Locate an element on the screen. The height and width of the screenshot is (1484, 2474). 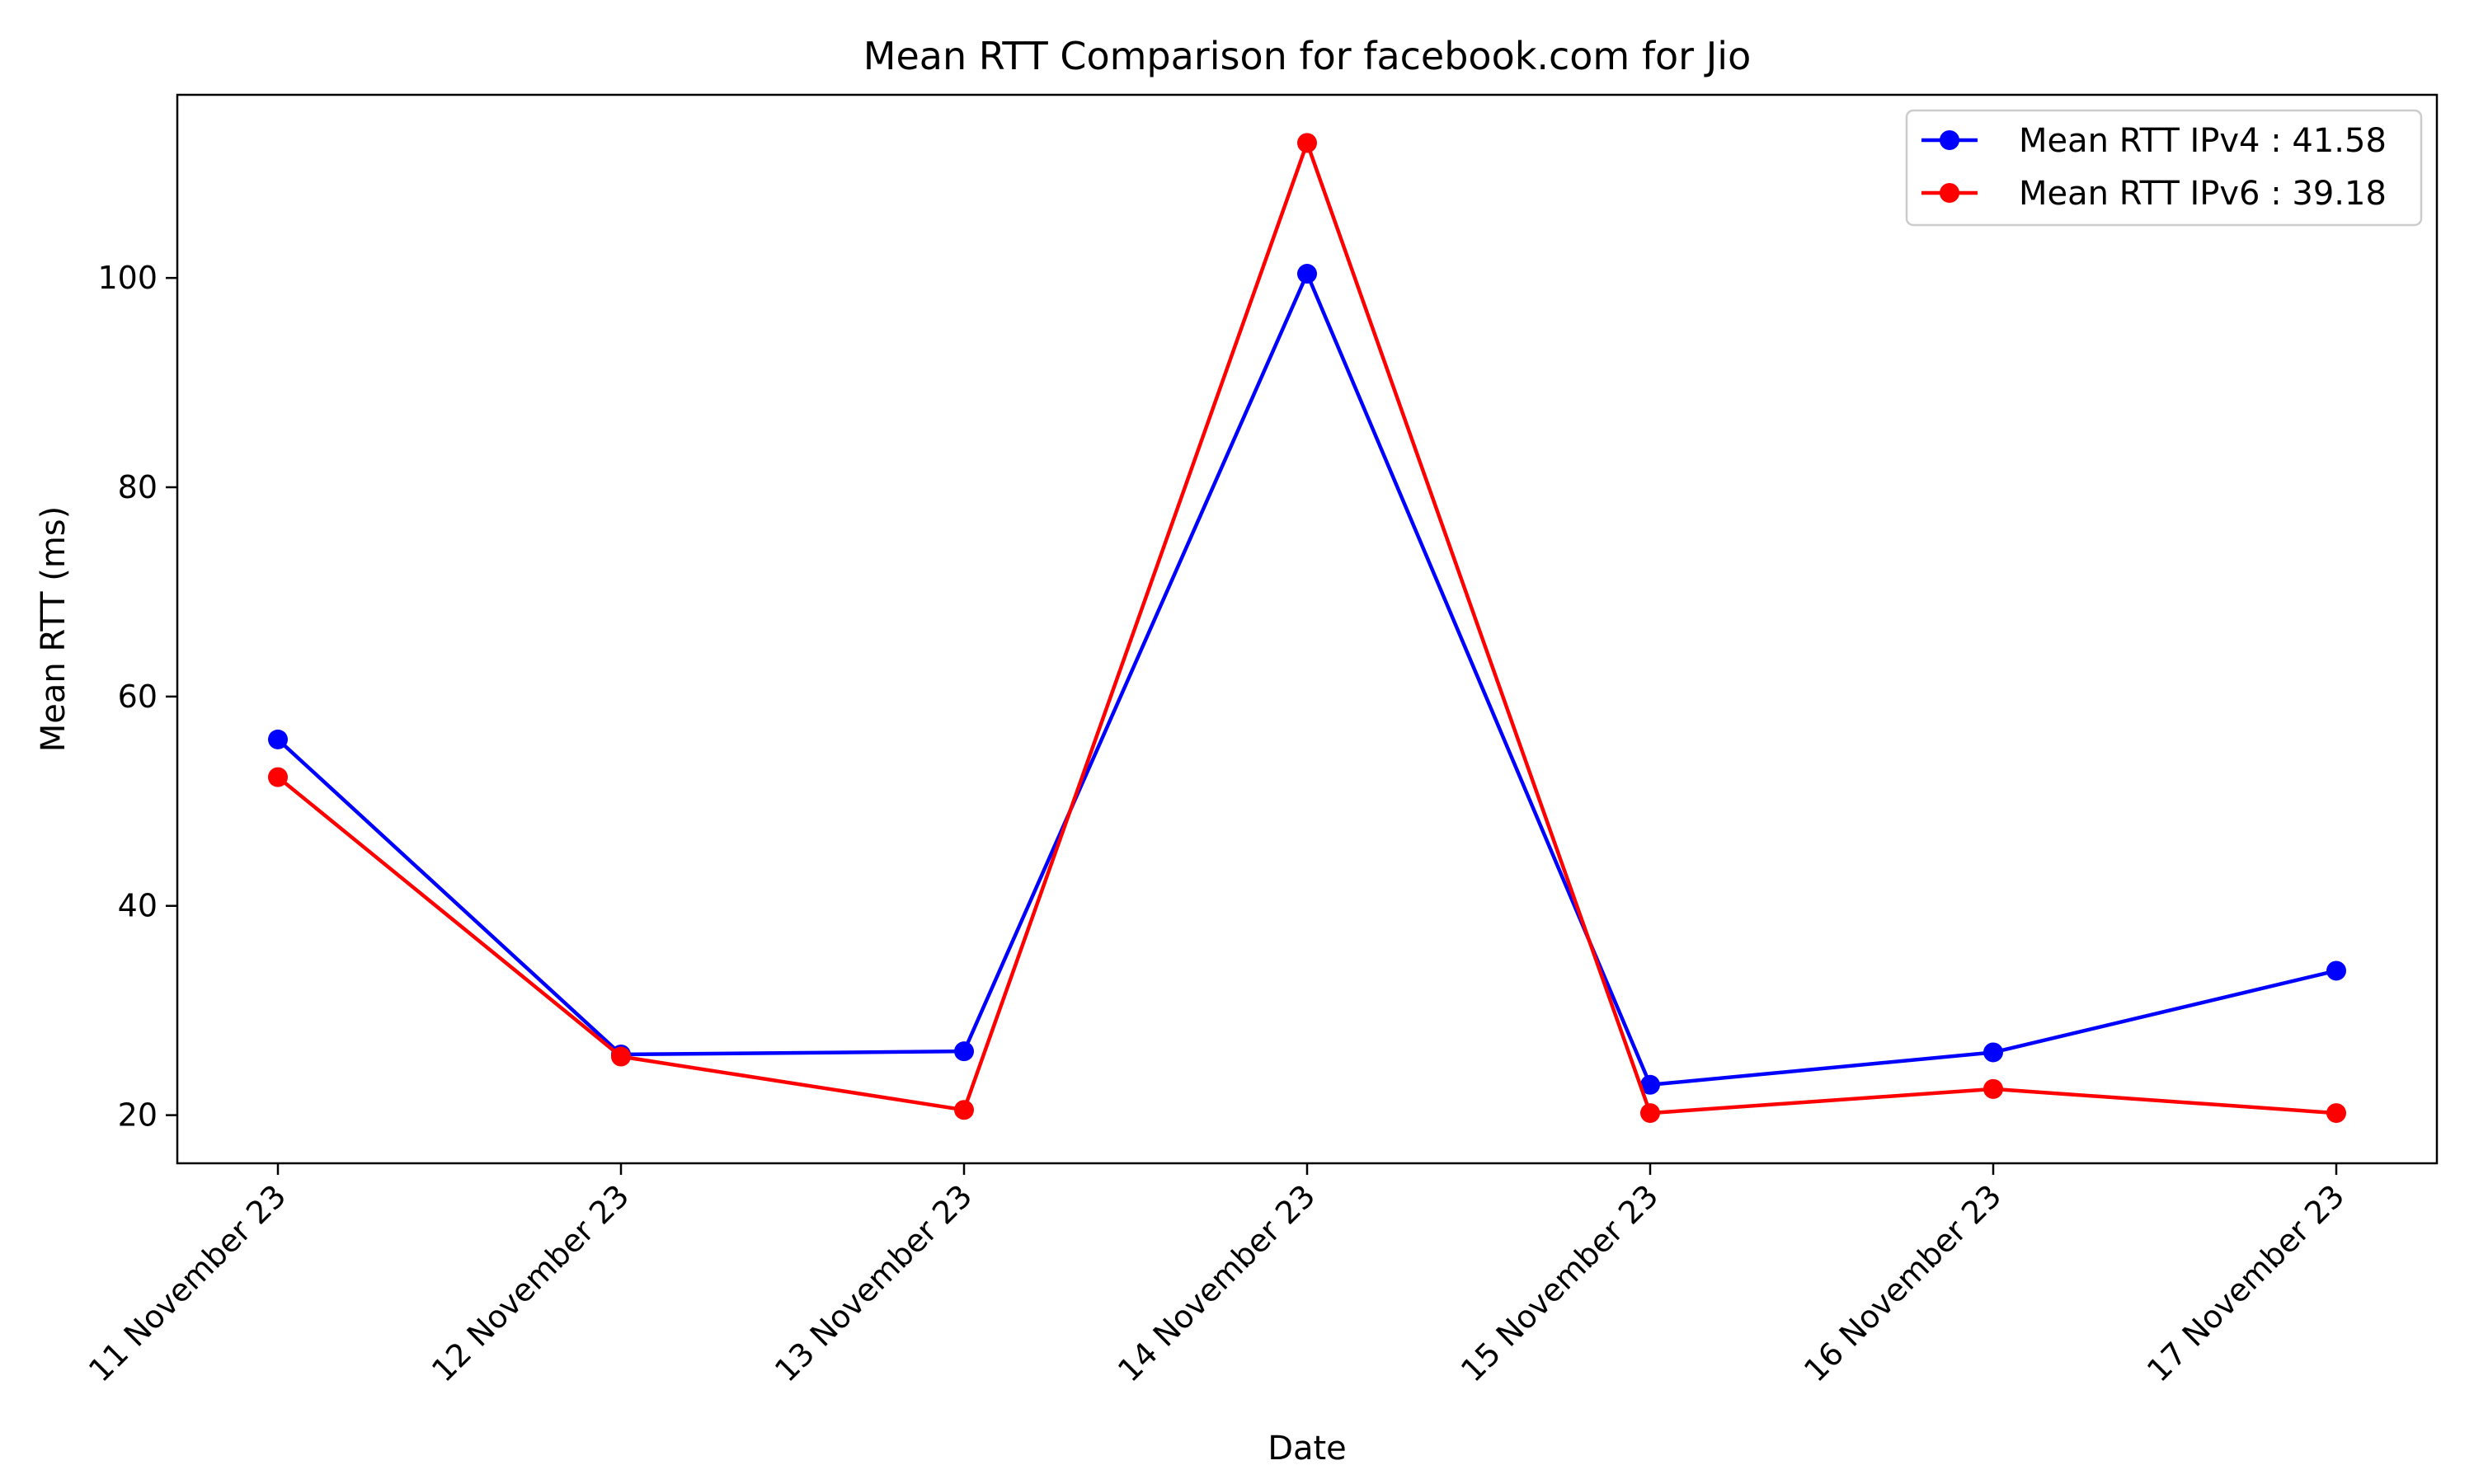
x-tick-label: 16 November 23 is located at coordinates (1902, 1282).